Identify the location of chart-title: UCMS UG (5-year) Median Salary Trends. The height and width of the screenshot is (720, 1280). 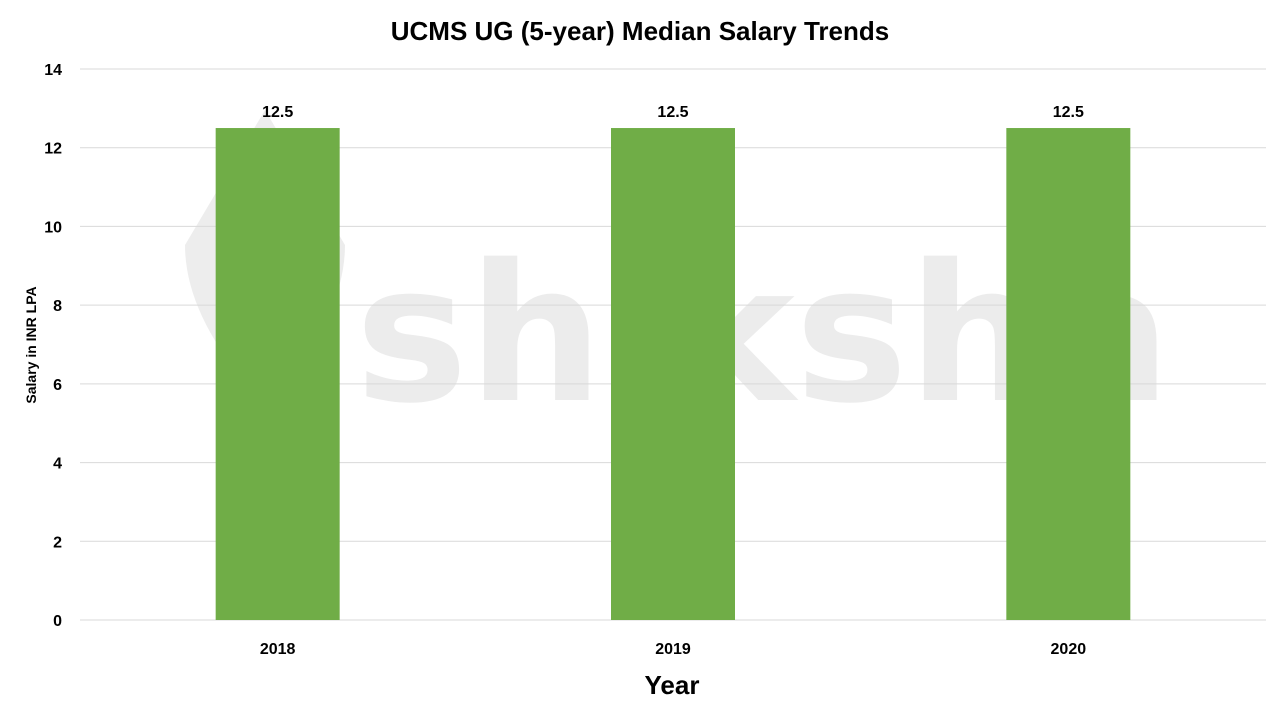
(640, 31).